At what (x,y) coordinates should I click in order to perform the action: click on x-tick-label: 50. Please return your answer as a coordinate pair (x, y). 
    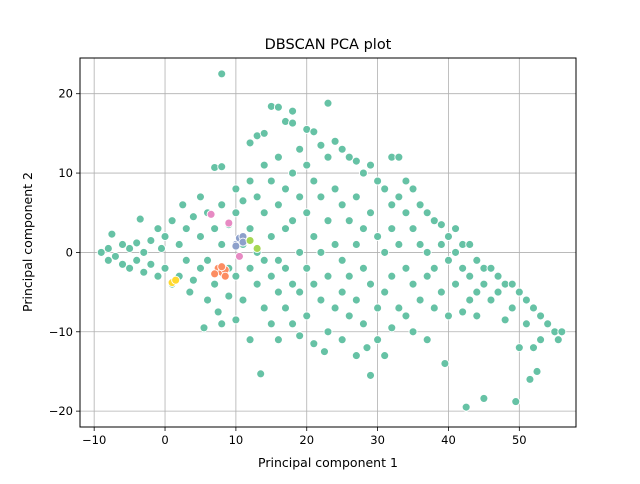
    Looking at the image, I should click on (519, 440).